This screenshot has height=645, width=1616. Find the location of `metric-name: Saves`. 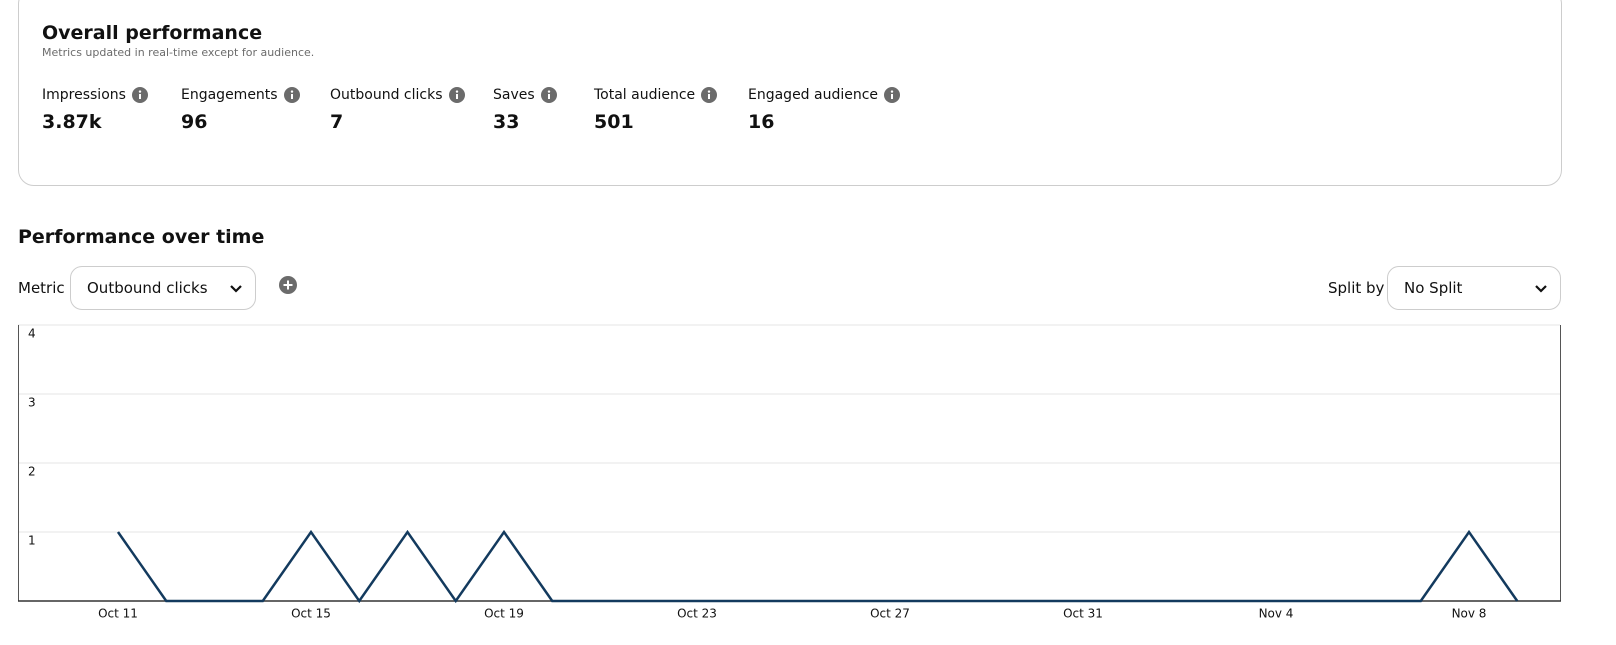

metric-name: Saves is located at coordinates (514, 95).